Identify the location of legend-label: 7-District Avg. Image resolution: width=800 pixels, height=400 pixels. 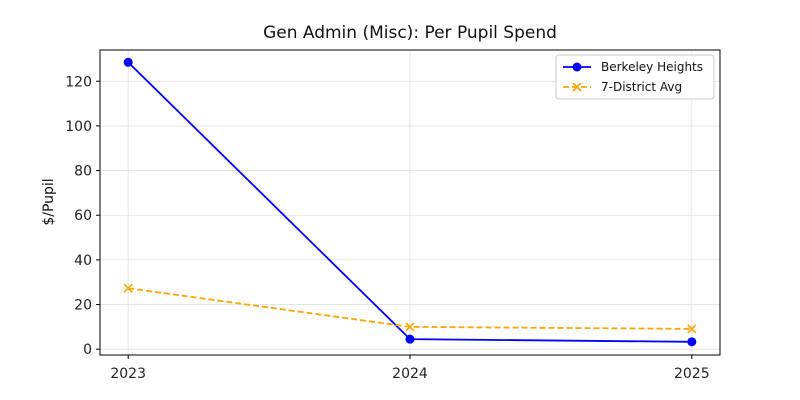
(641, 87).